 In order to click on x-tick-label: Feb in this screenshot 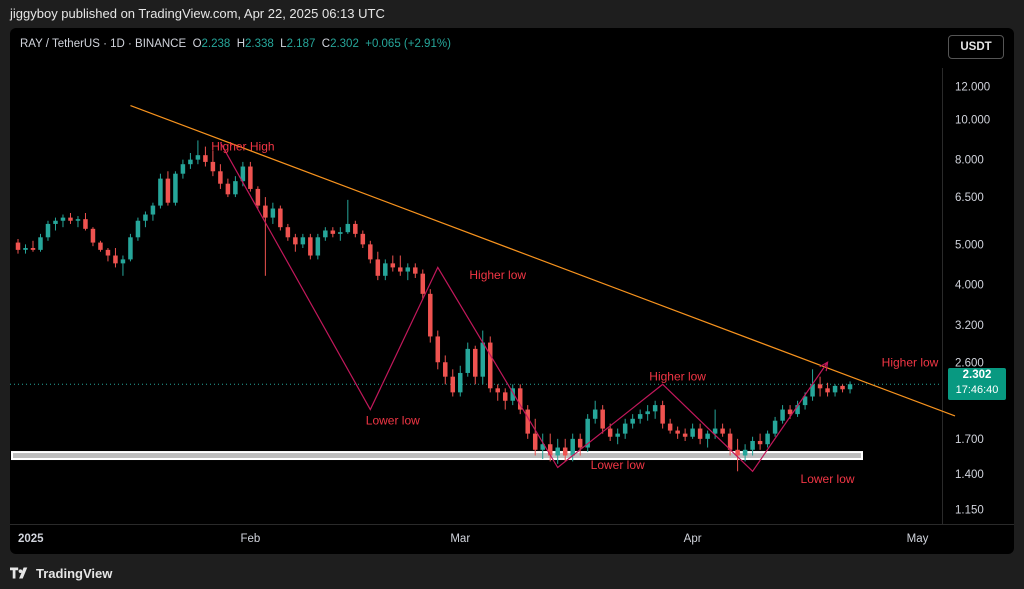, I will do `click(250, 539)`.